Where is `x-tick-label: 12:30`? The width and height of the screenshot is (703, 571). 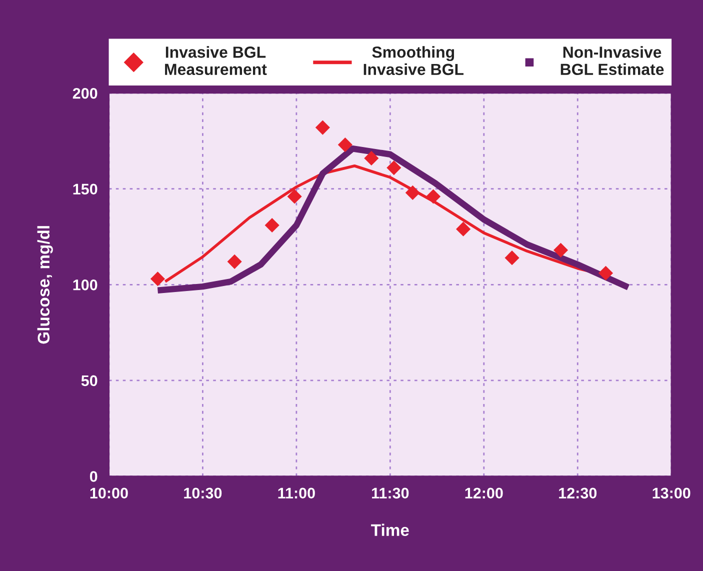 x-tick-label: 12:30 is located at coordinates (578, 493).